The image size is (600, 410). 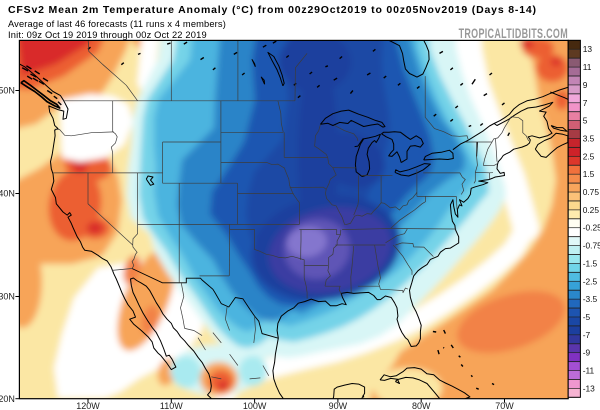 What do you see at coordinates (587, 67) in the screenshot?
I see `svg-text: 11` at bounding box center [587, 67].